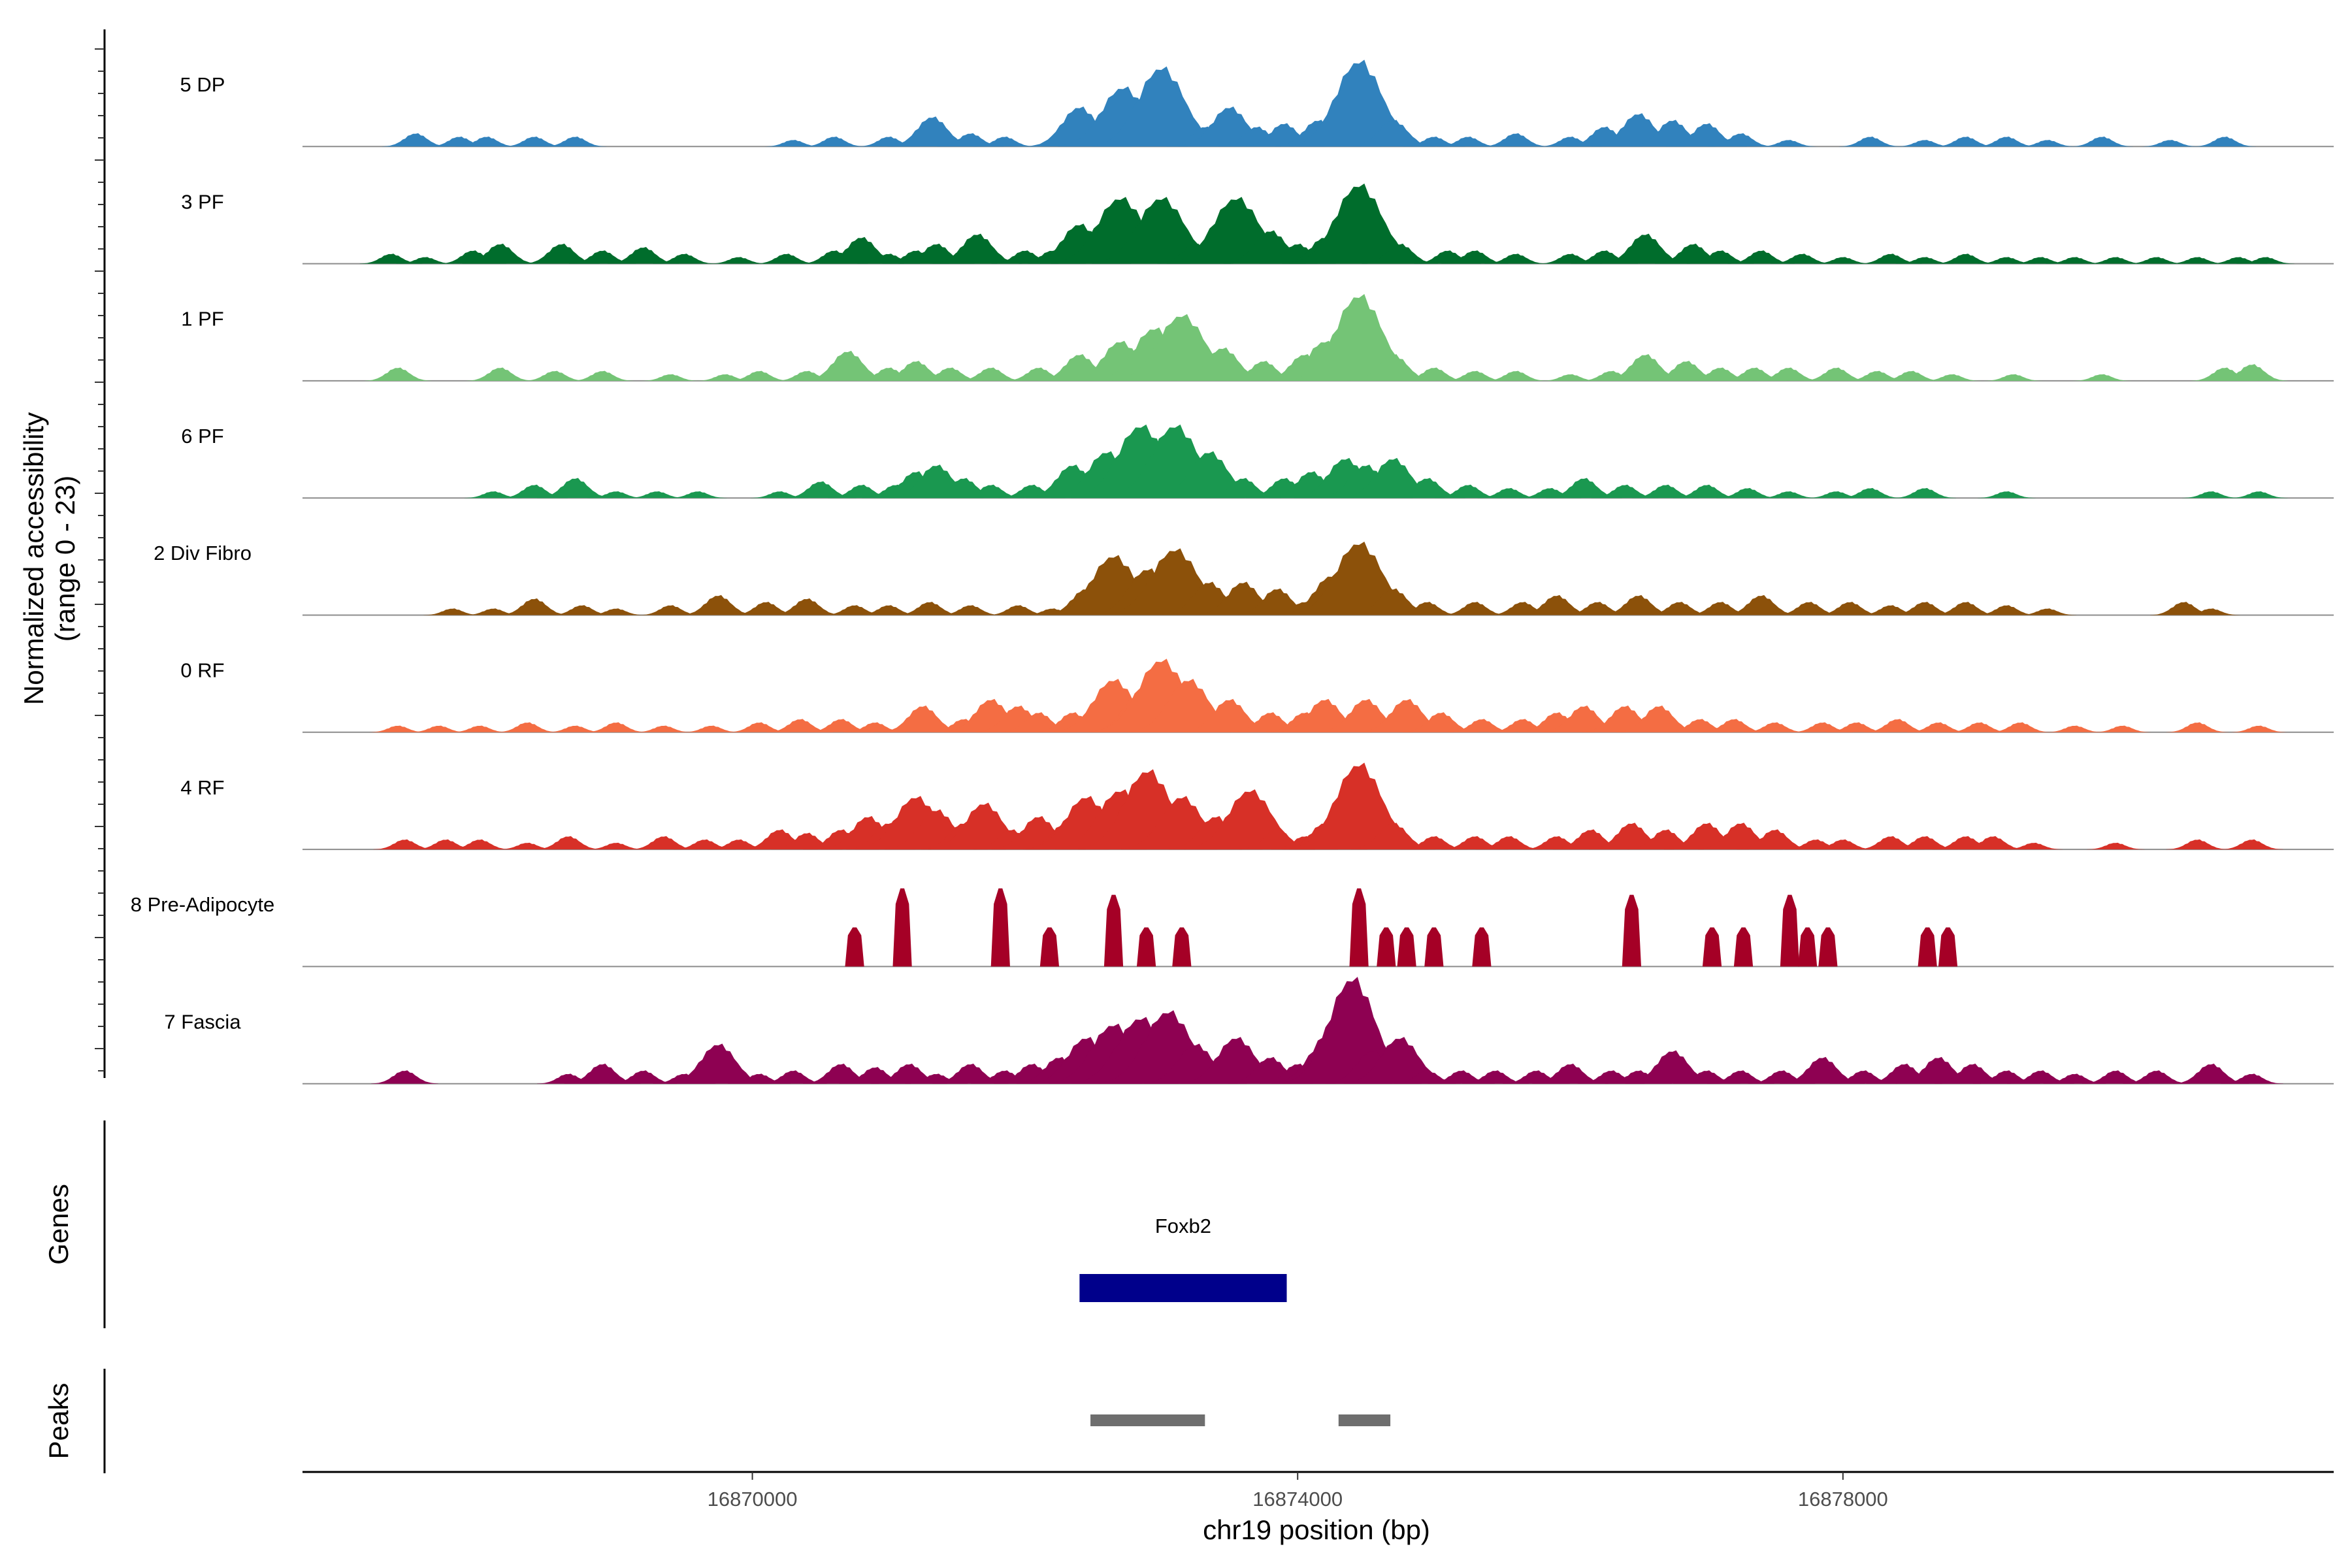 The height and width of the screenshot is (1568, 2352). What do you see at coordinates (1257, 806) in the screenshot?
I see `track-4-rf: 4 RF` at bounding box center [1257, 806].